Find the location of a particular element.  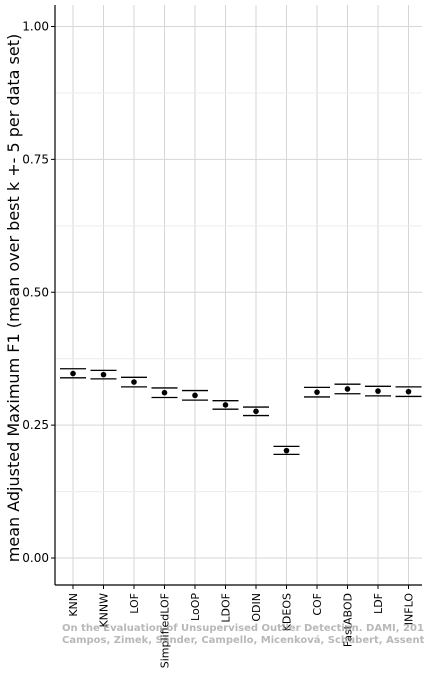

x-tick-label: LOF is located at coordinates (134, 603).